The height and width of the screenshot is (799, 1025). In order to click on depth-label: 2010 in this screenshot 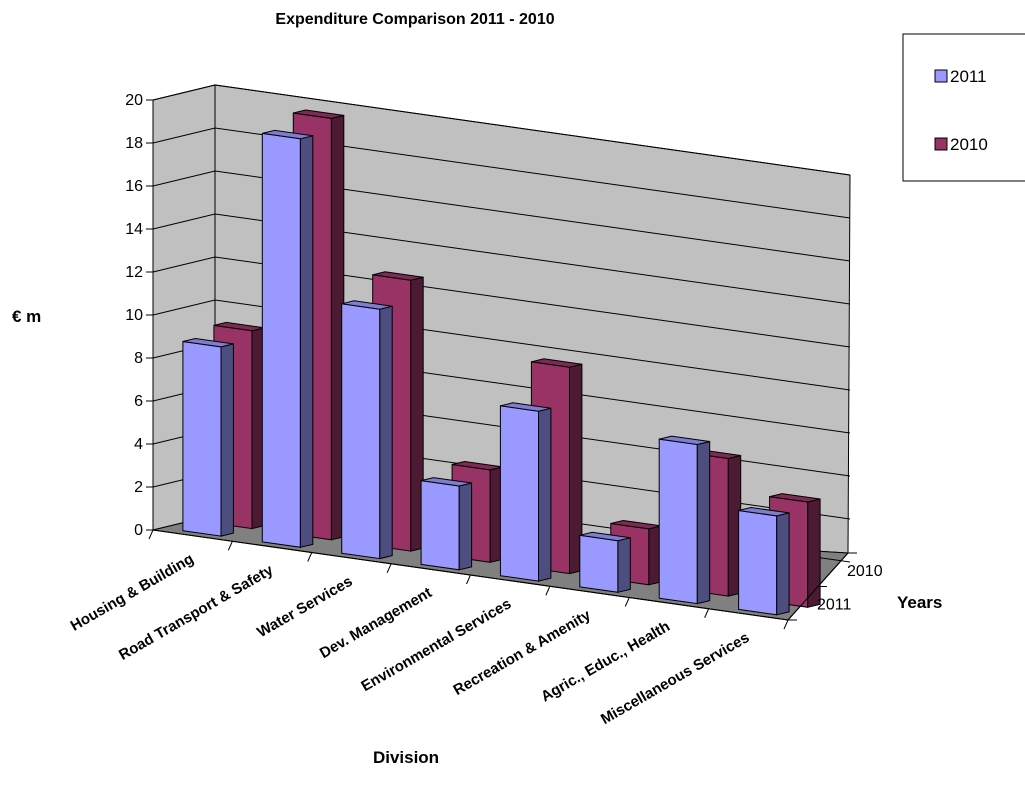, I will do `click(865, 571)`.